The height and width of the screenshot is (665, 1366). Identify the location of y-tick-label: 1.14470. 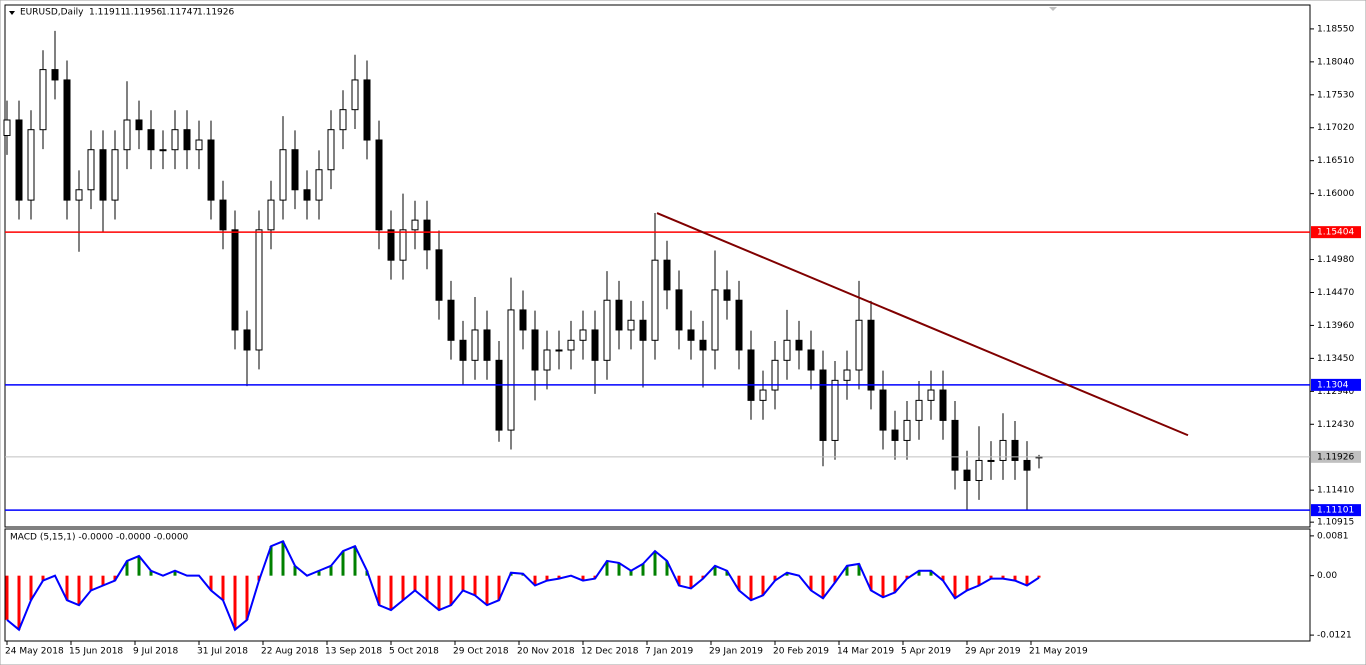
(1335, 293).